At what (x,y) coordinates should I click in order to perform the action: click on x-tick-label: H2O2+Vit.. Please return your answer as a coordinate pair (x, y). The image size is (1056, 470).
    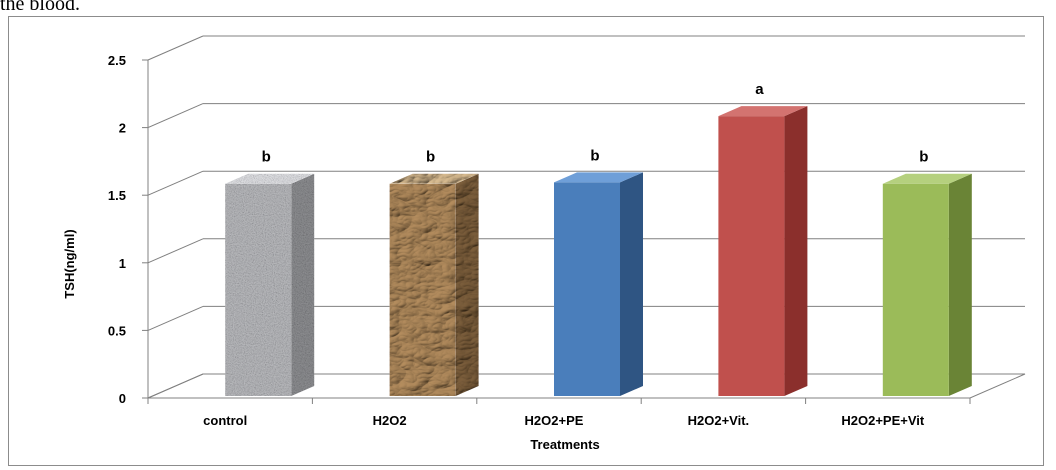
    Looking at the image, I should click on (719, 420).